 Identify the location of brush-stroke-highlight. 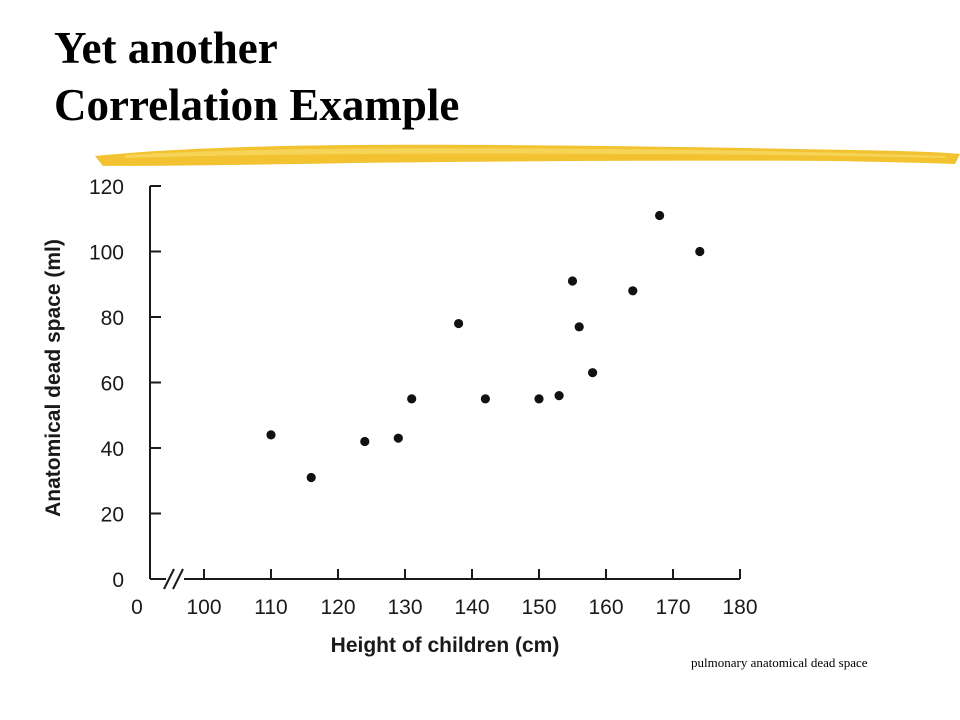
(535, 153).